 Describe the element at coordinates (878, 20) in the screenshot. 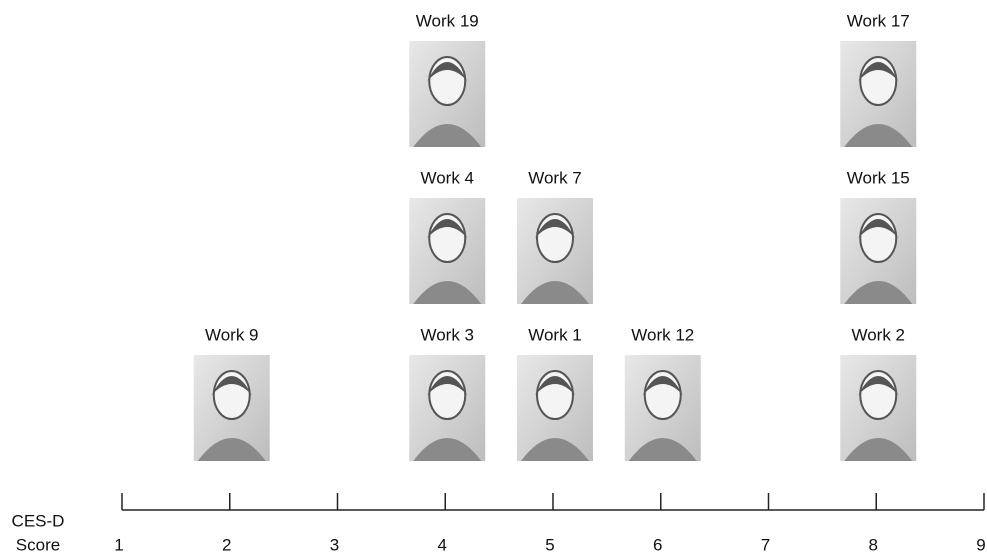

I see `artwork-label: Work 17` at that location.